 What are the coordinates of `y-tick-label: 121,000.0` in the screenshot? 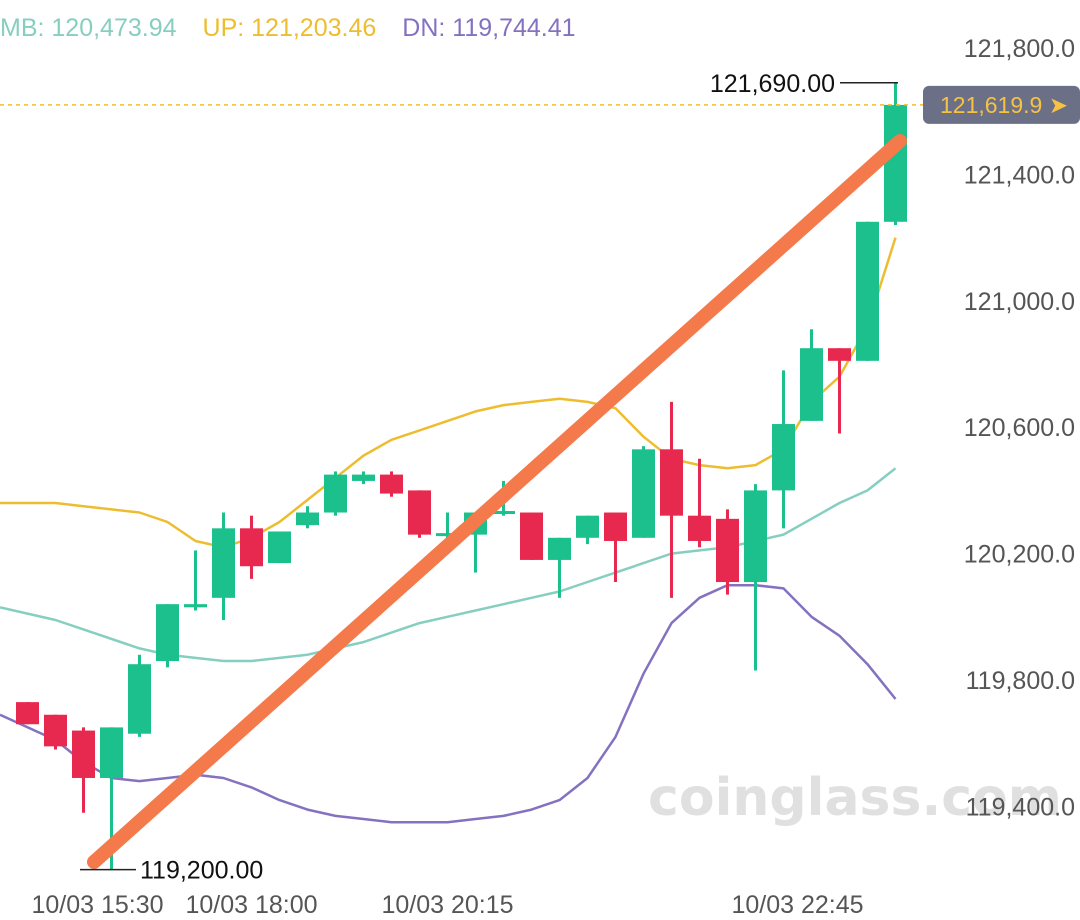 It's located at (1019, 302).